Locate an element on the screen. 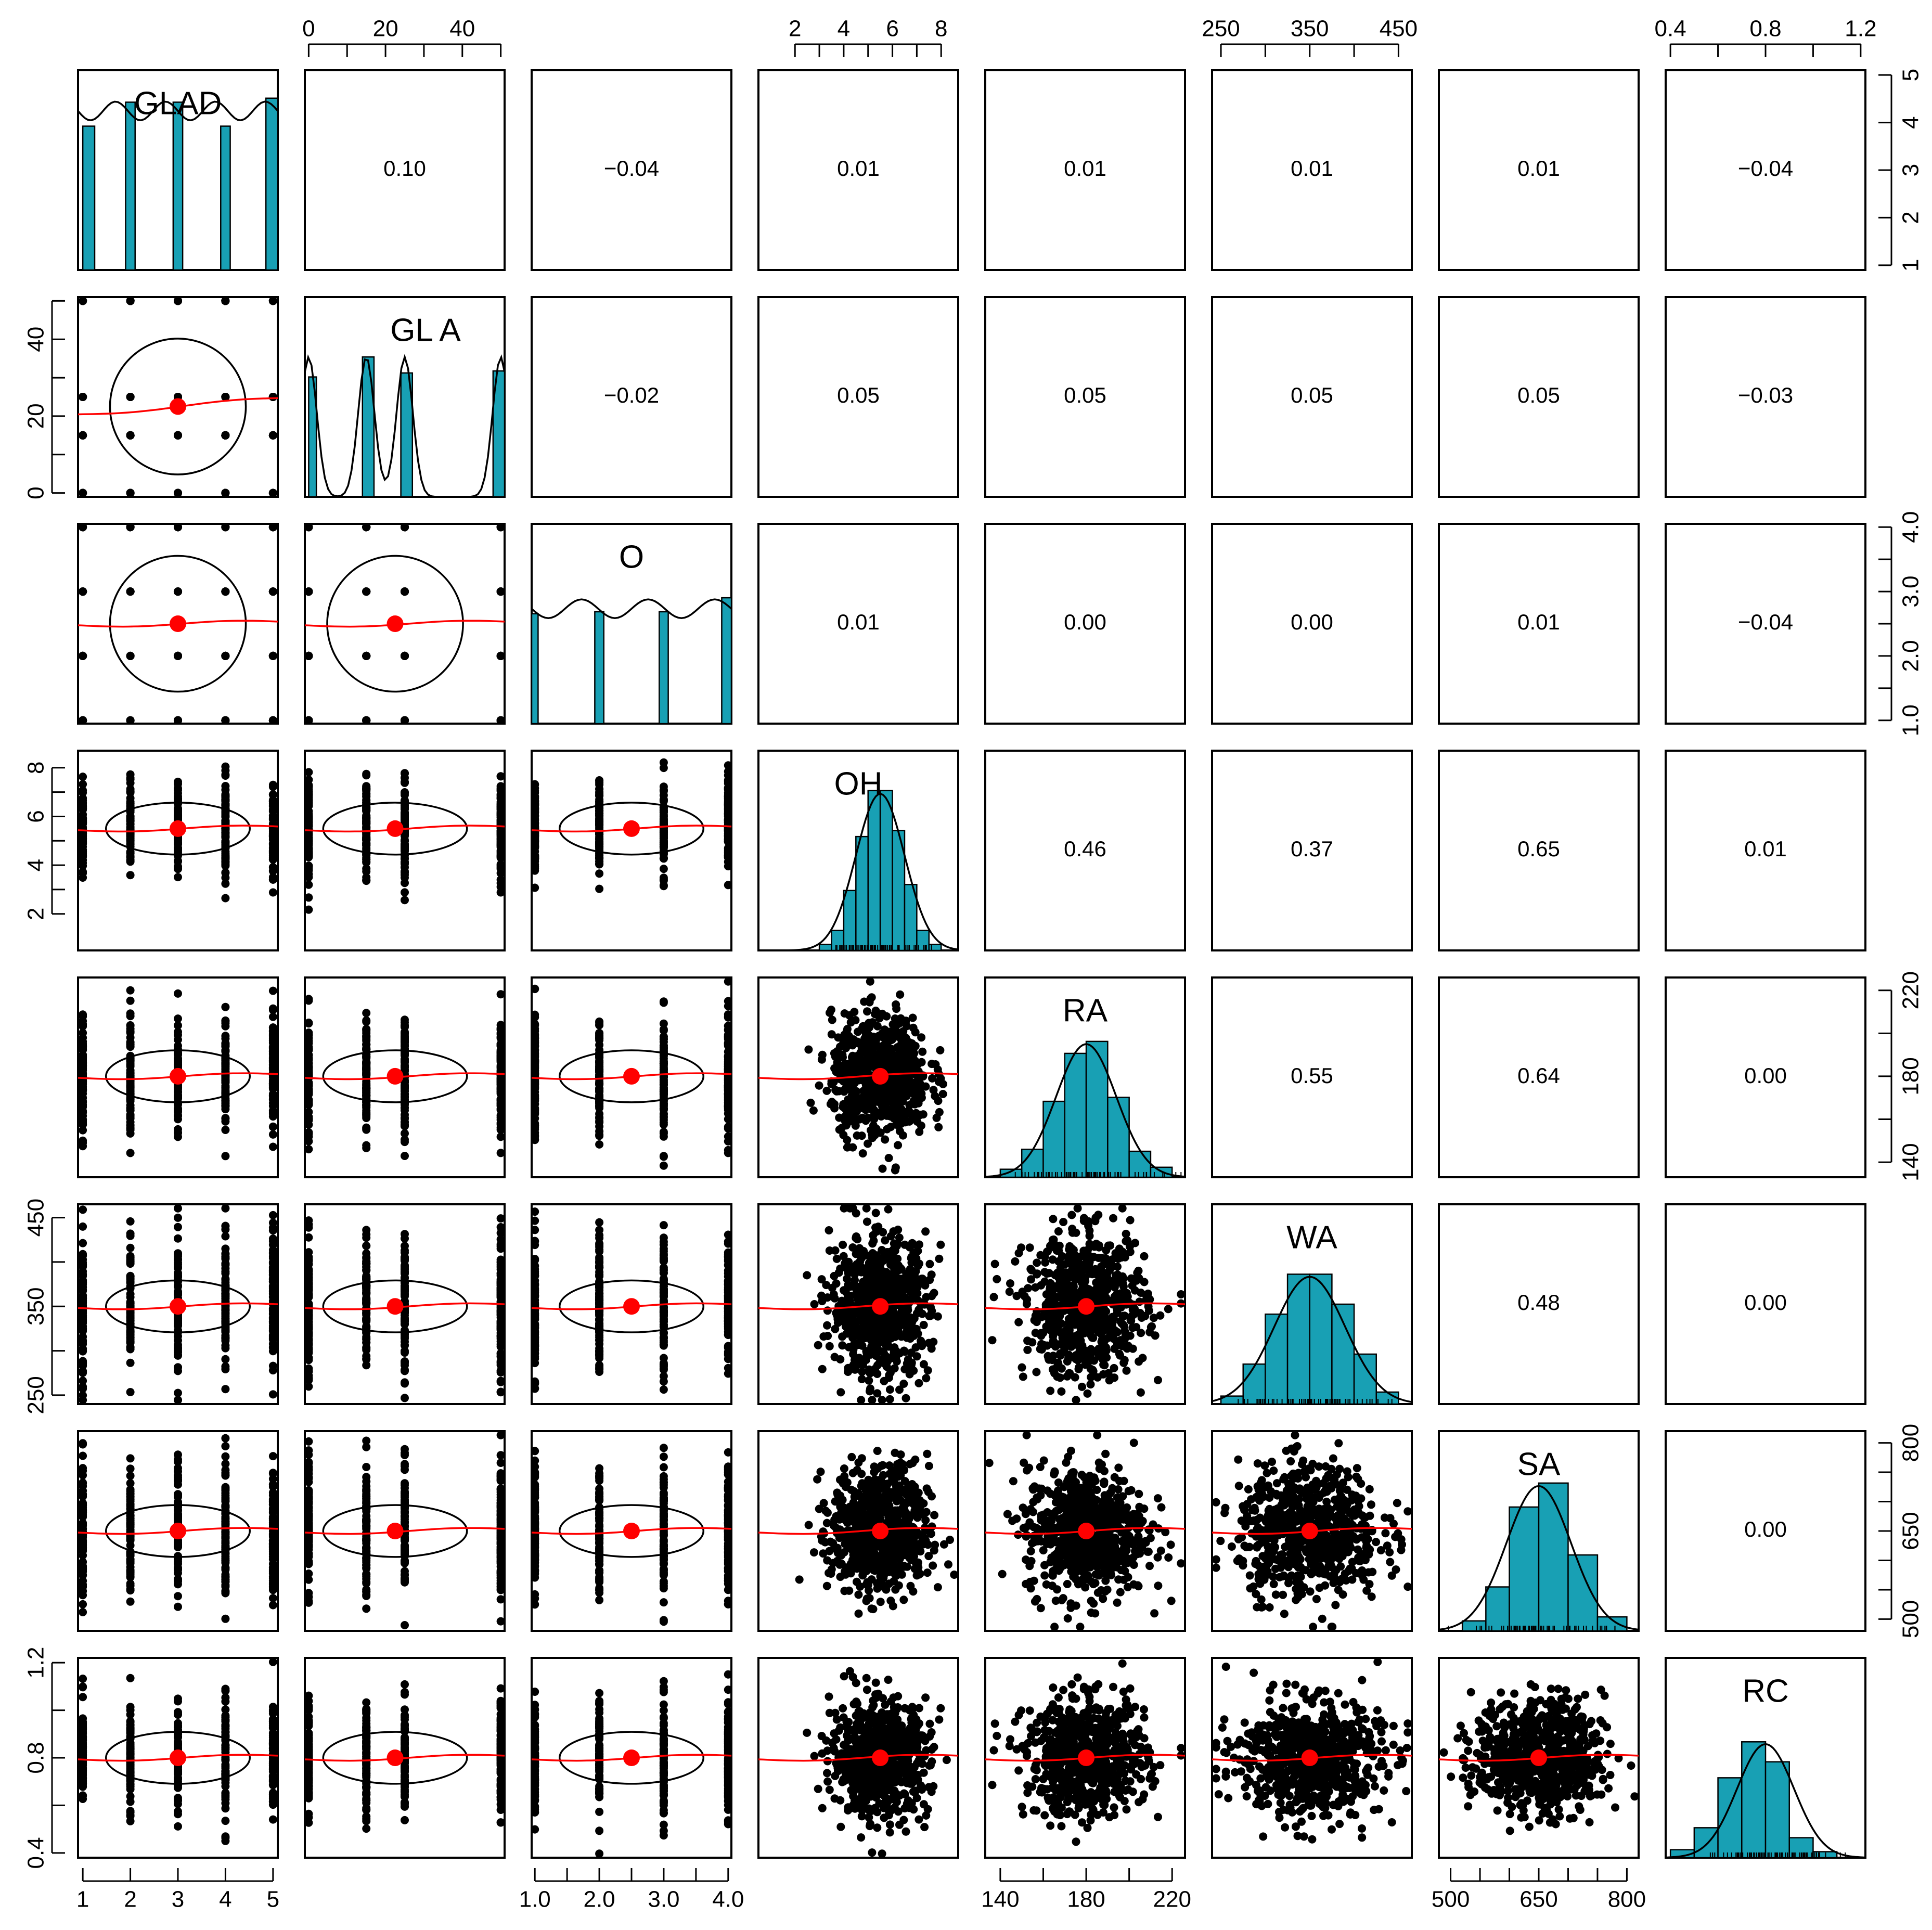 The height and width of the screenshot is (1930, 1932). correlation-value: −0.04 is located at coordinates (631, 168).